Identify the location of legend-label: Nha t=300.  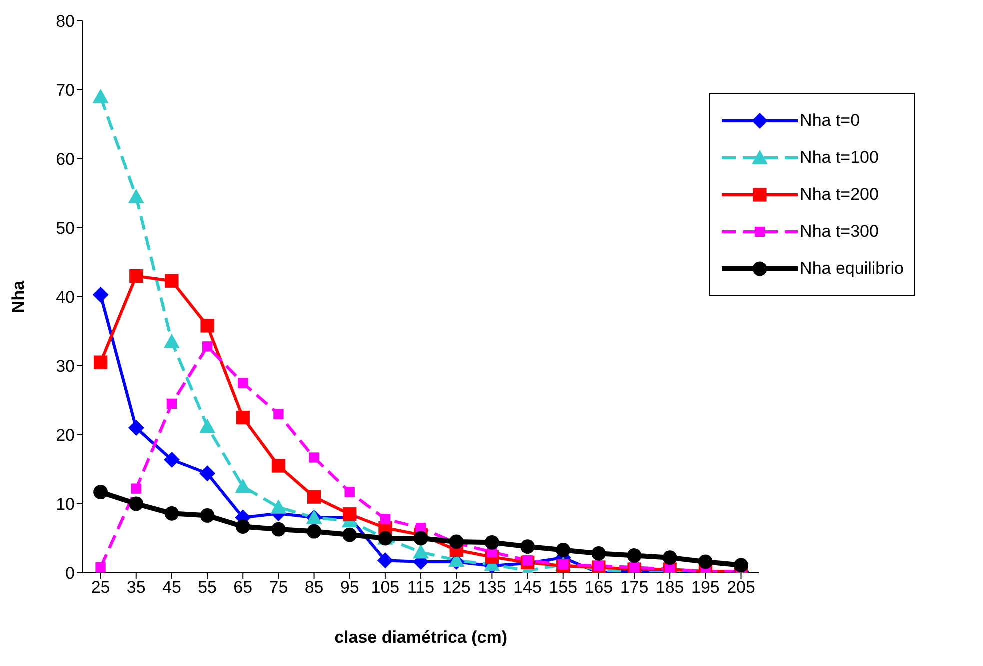
(839, 231).